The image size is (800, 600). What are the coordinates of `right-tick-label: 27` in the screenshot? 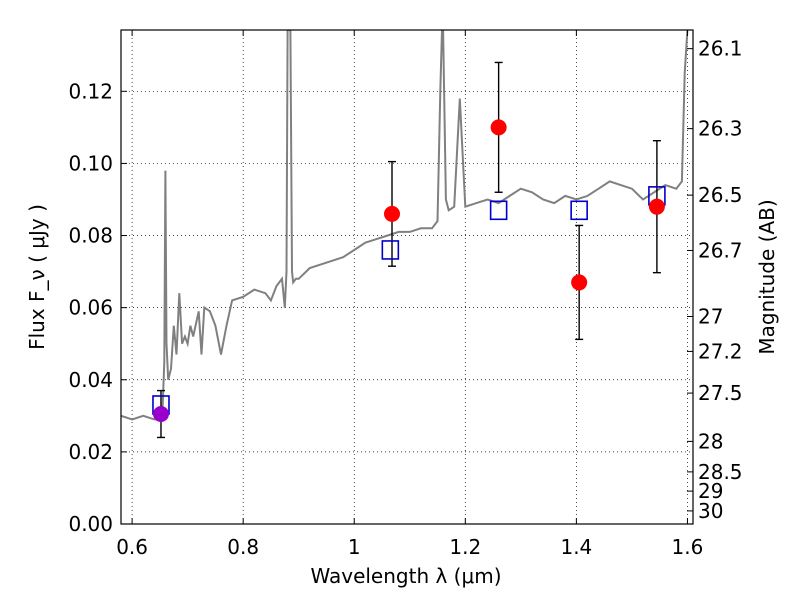 It's located at (710, 317).